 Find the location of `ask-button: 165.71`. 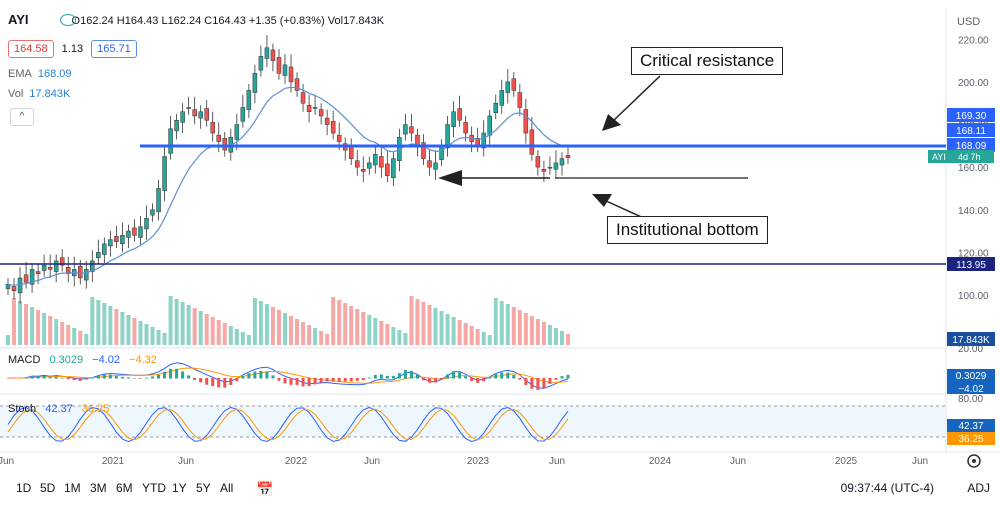

ask-button: 165.71 is located at coordinates (114, 49).